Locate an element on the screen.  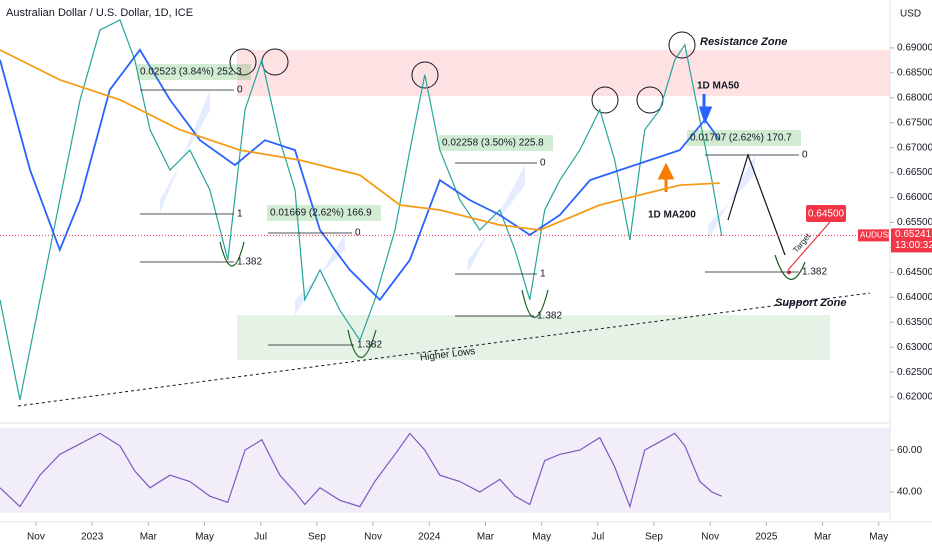
x-tick-label: 2024 is located at coordinates (429, 537).